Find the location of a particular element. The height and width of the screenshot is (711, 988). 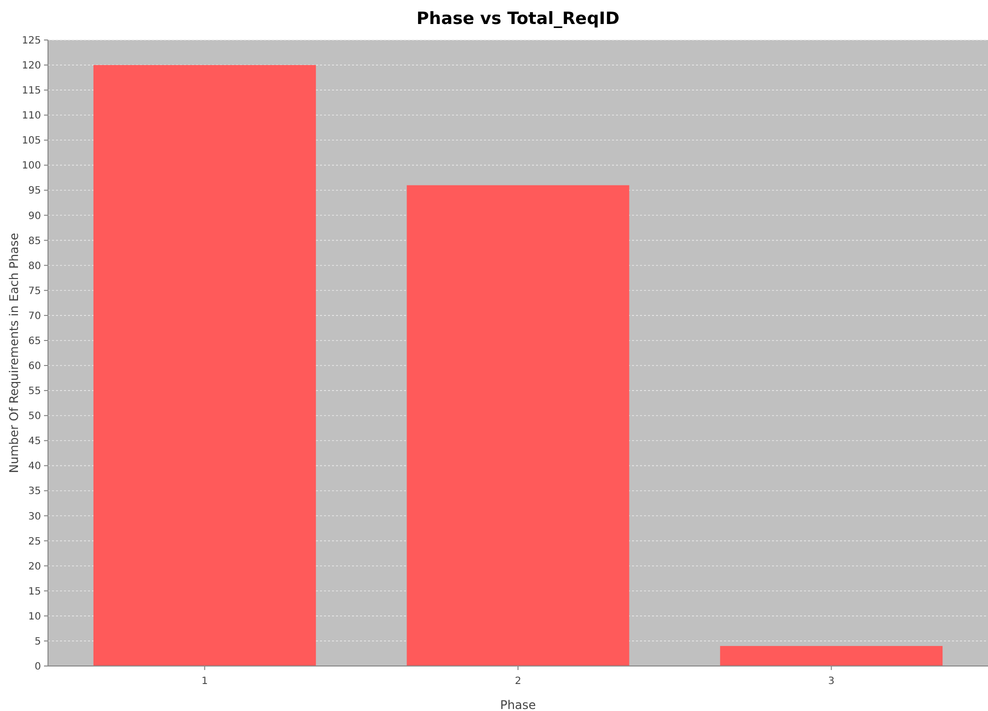

y-tick-label: 40 is located at coordinates (34, 466).